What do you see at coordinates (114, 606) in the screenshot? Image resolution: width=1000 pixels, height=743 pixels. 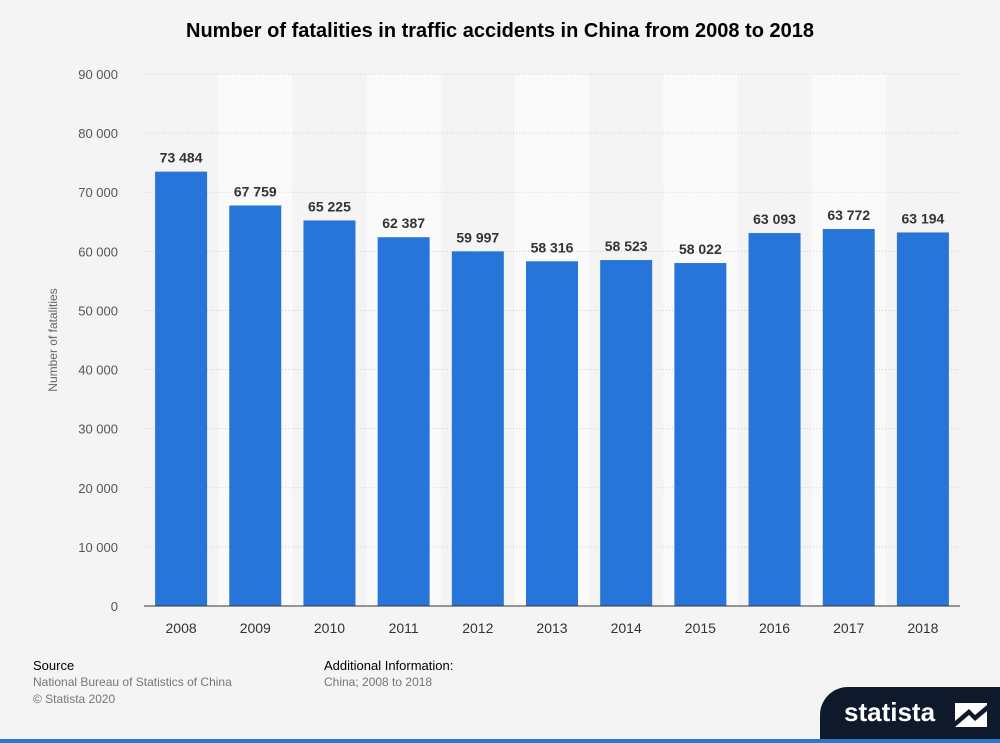 I see `y-tick-label: 0` at bounding box center [114, 606].